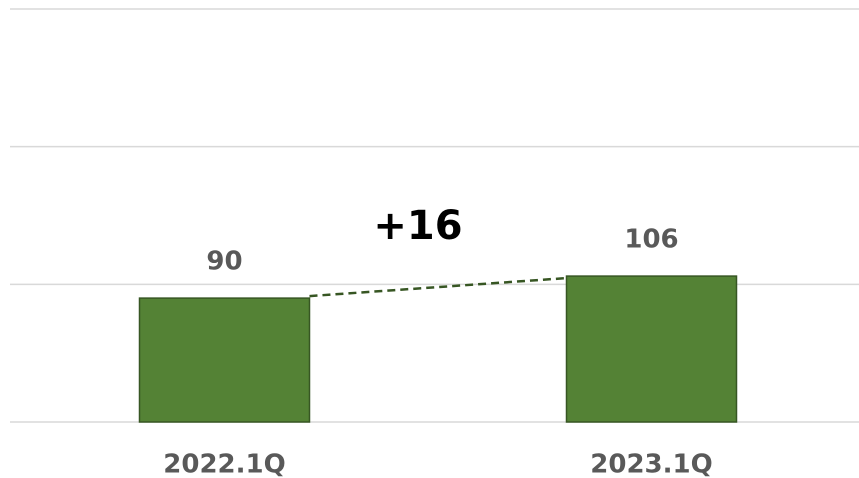 This screenshot has width=859, height=478. What do you see at coordinates (224, 262) in the screenshot?
I see `value-label: 90` at bounding box center [224, 262].